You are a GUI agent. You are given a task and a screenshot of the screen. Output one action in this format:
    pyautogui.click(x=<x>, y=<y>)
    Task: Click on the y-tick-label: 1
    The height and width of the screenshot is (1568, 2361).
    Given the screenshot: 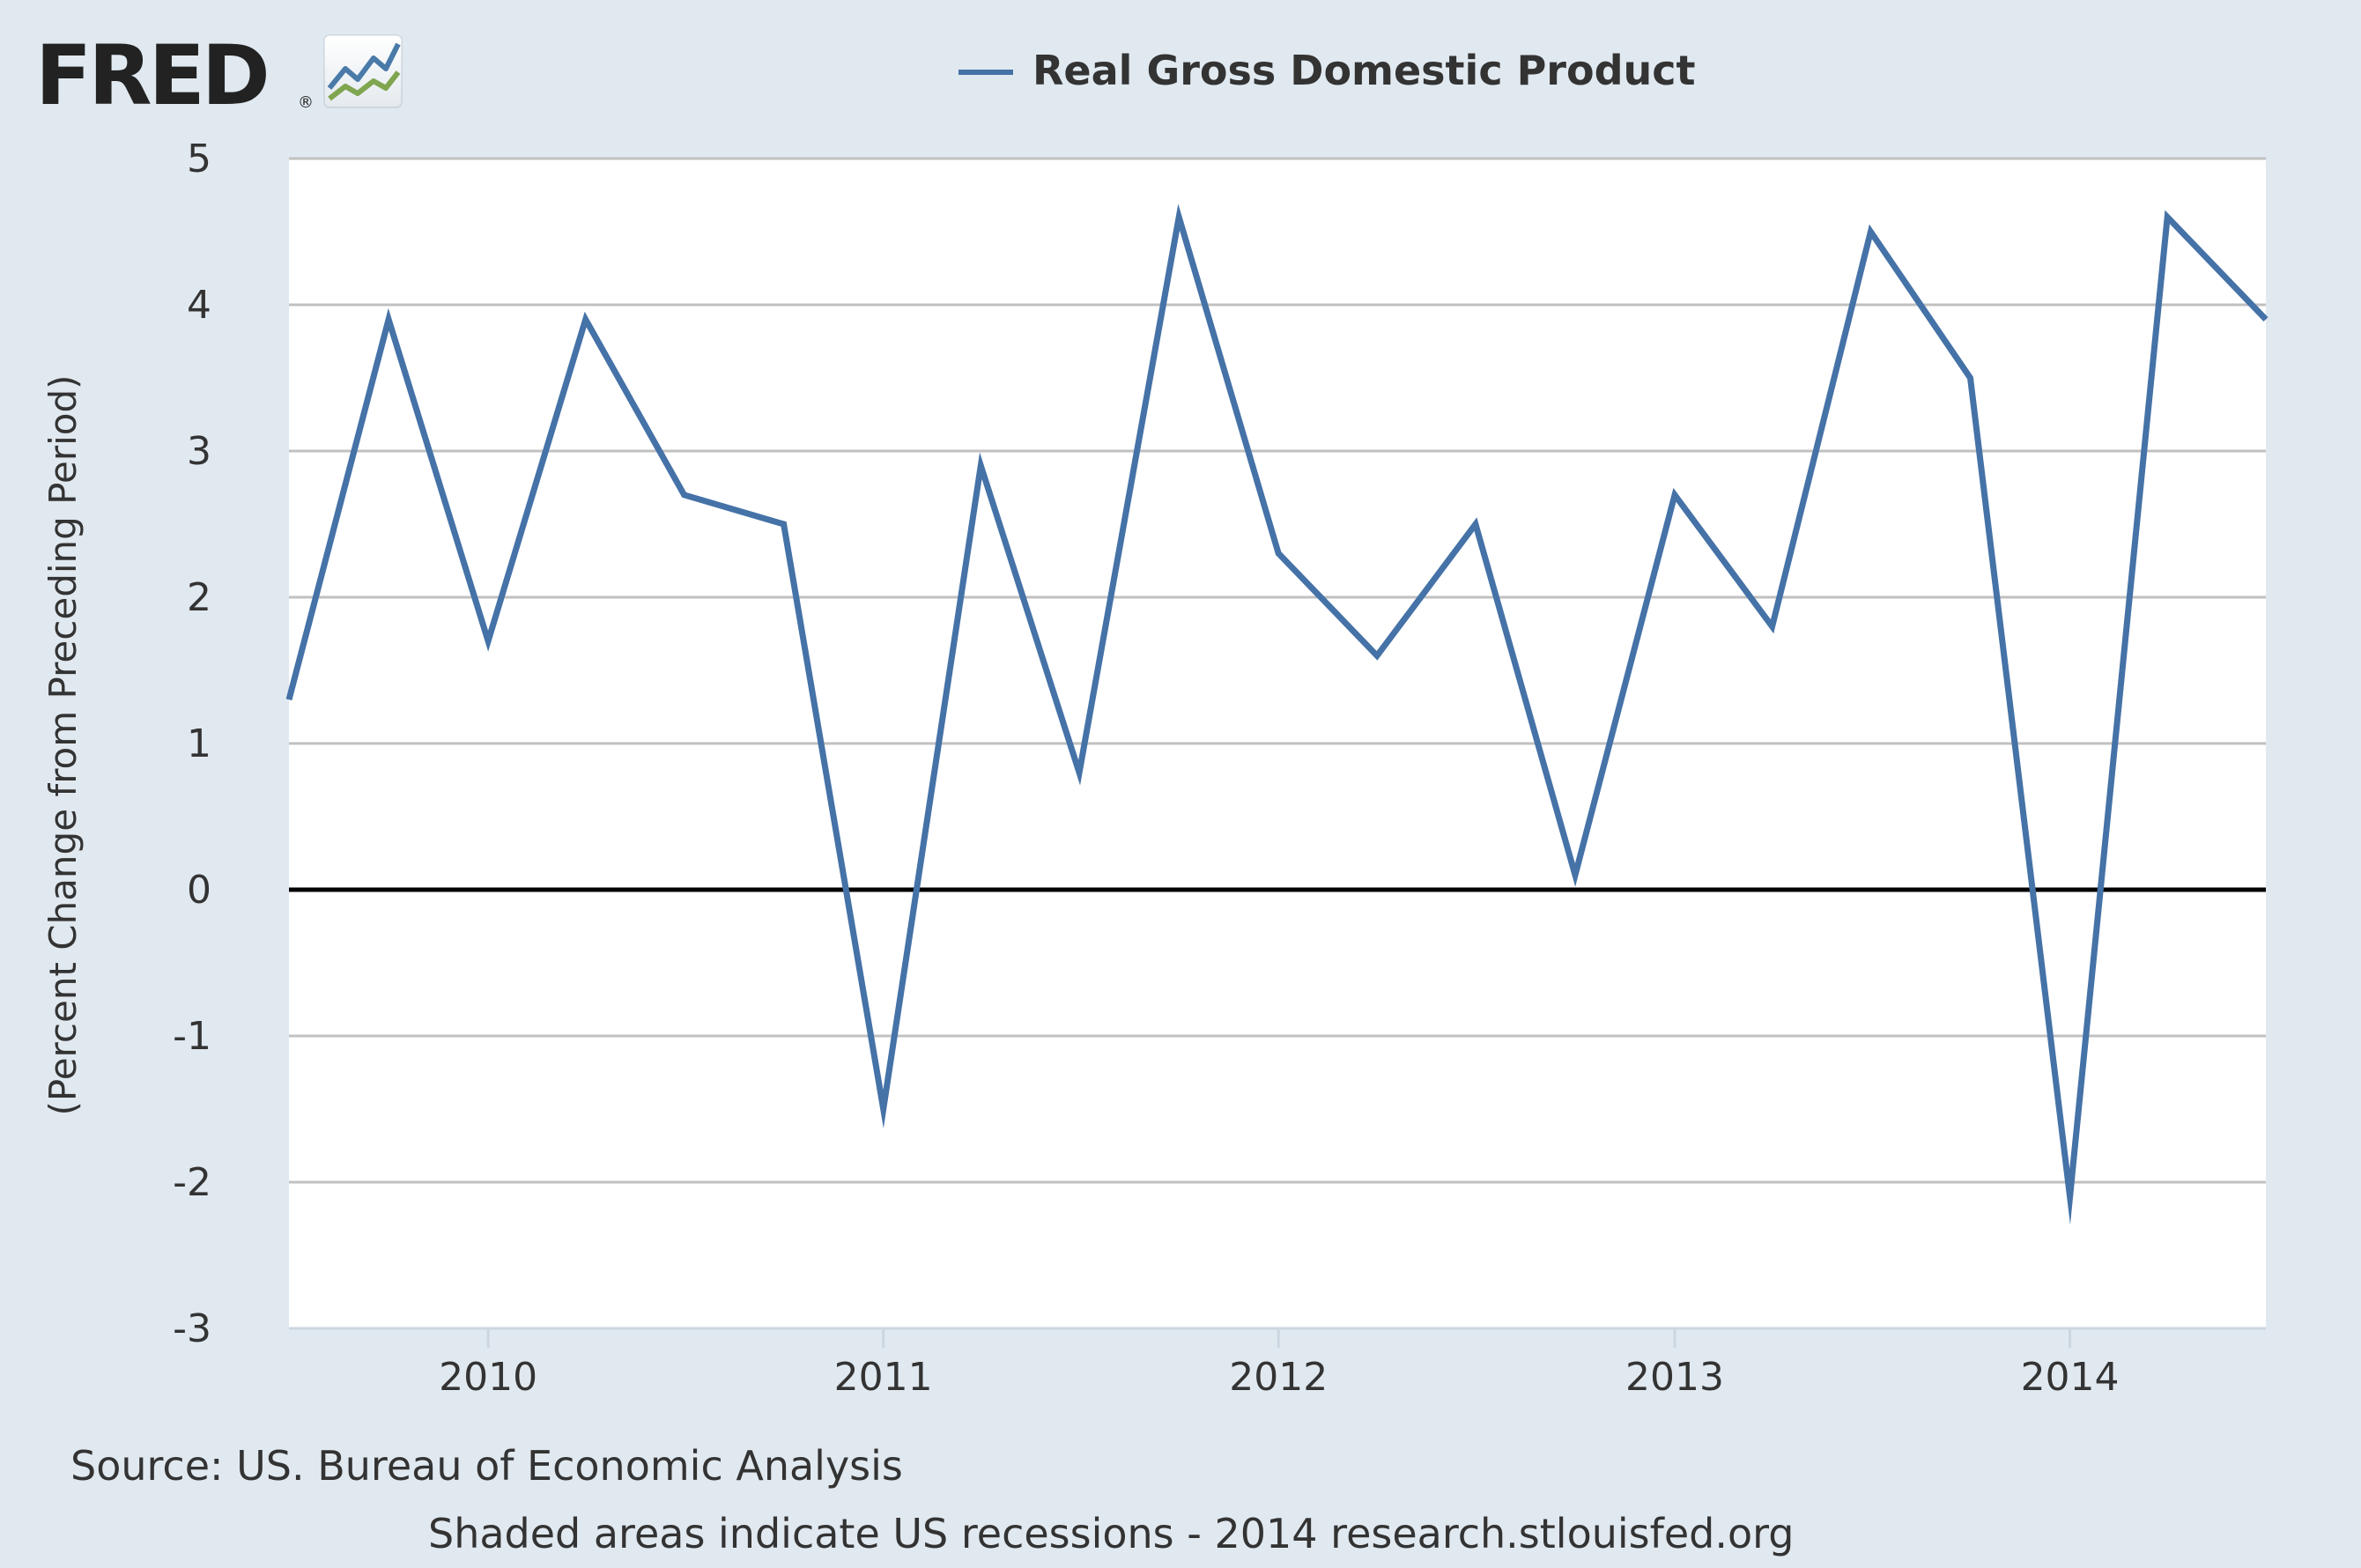 What is the action you would take?
    pyautogui.click(x=199, y=743)
    